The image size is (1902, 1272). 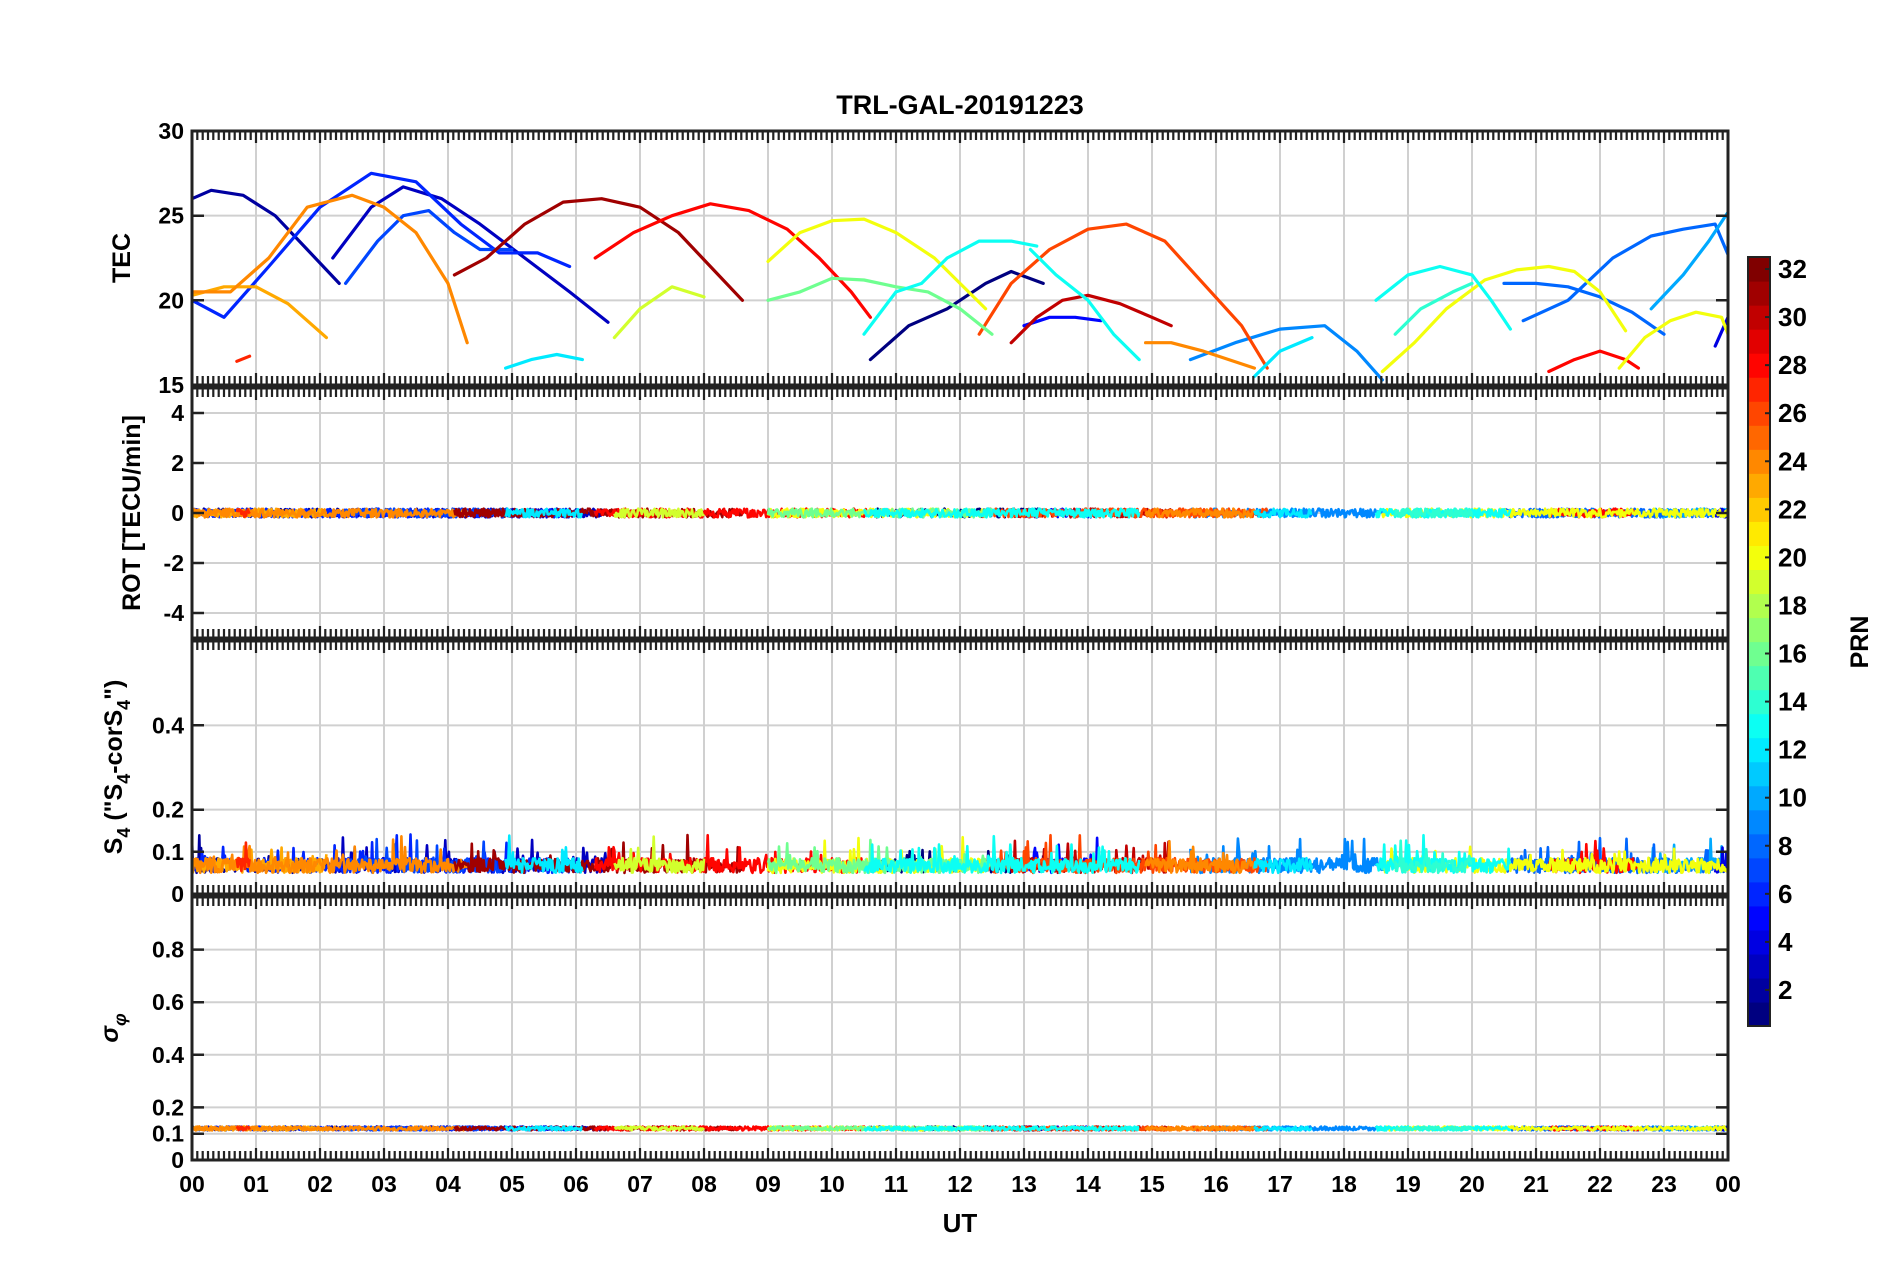 What do you see at coordinates (168, 725) in the screenshot?
I see `y-tick-label: 0.4` at bounding box center [168, 725].